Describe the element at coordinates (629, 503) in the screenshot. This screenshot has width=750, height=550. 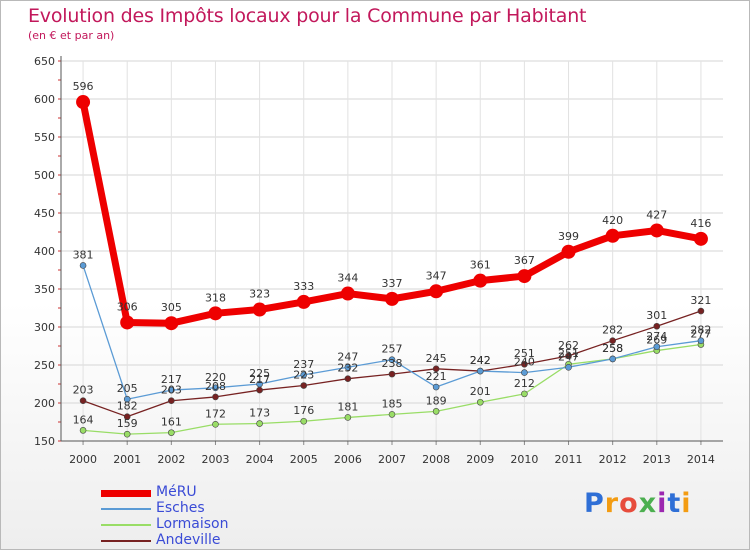
I see `logo-letter: o` at that location.